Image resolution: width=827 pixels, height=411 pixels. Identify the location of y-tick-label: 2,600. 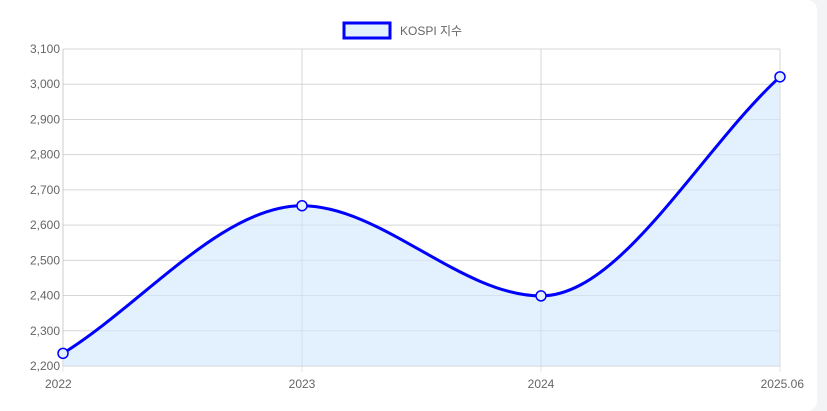
(45, 225).